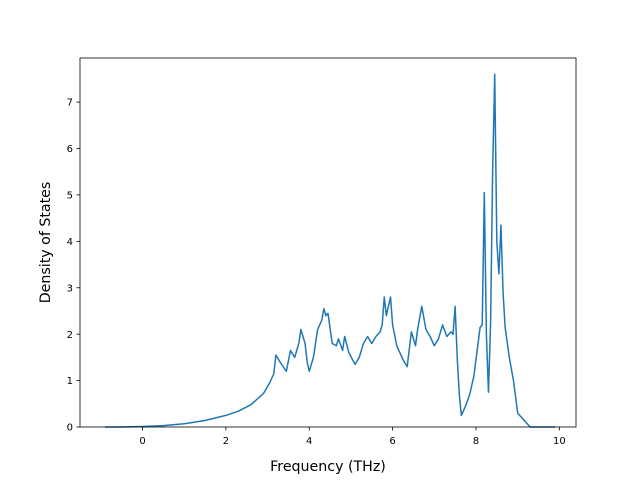 The image size is (640, 480). What do you see at coordinates (392, 441) in the screenshot?
I see `x-tick-label: 6` at bounding box center [392, 441].